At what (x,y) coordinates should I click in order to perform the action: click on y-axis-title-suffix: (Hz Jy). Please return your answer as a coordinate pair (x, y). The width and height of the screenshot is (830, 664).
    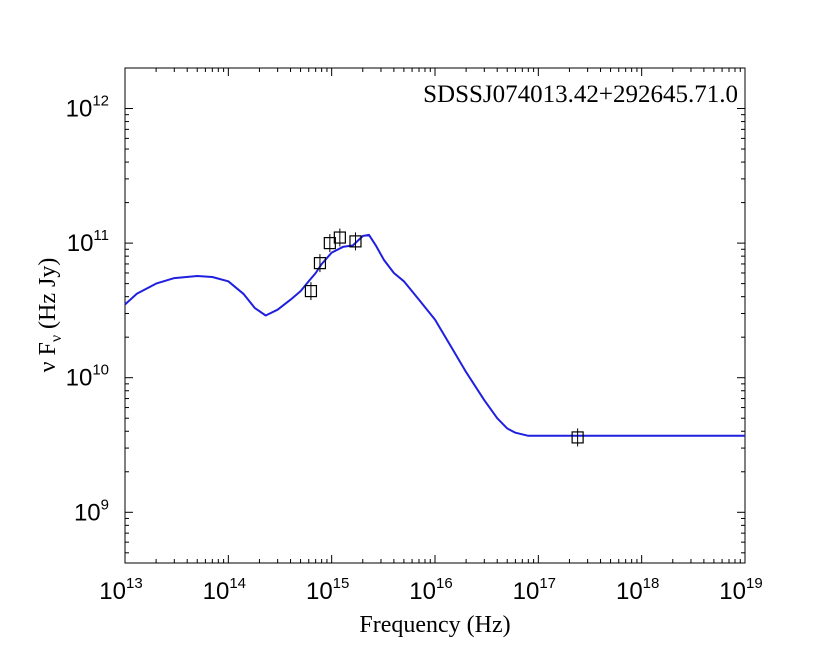
    Looking at the image, I should click on (48, 296).